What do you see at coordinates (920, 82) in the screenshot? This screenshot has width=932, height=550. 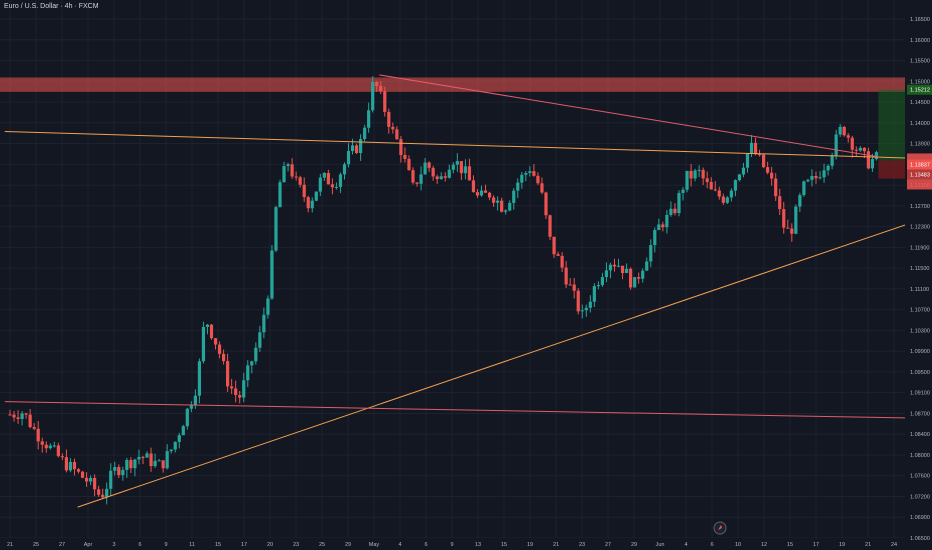 I see `price-tick-label: 1.15000` at bounding box center [920, 82].